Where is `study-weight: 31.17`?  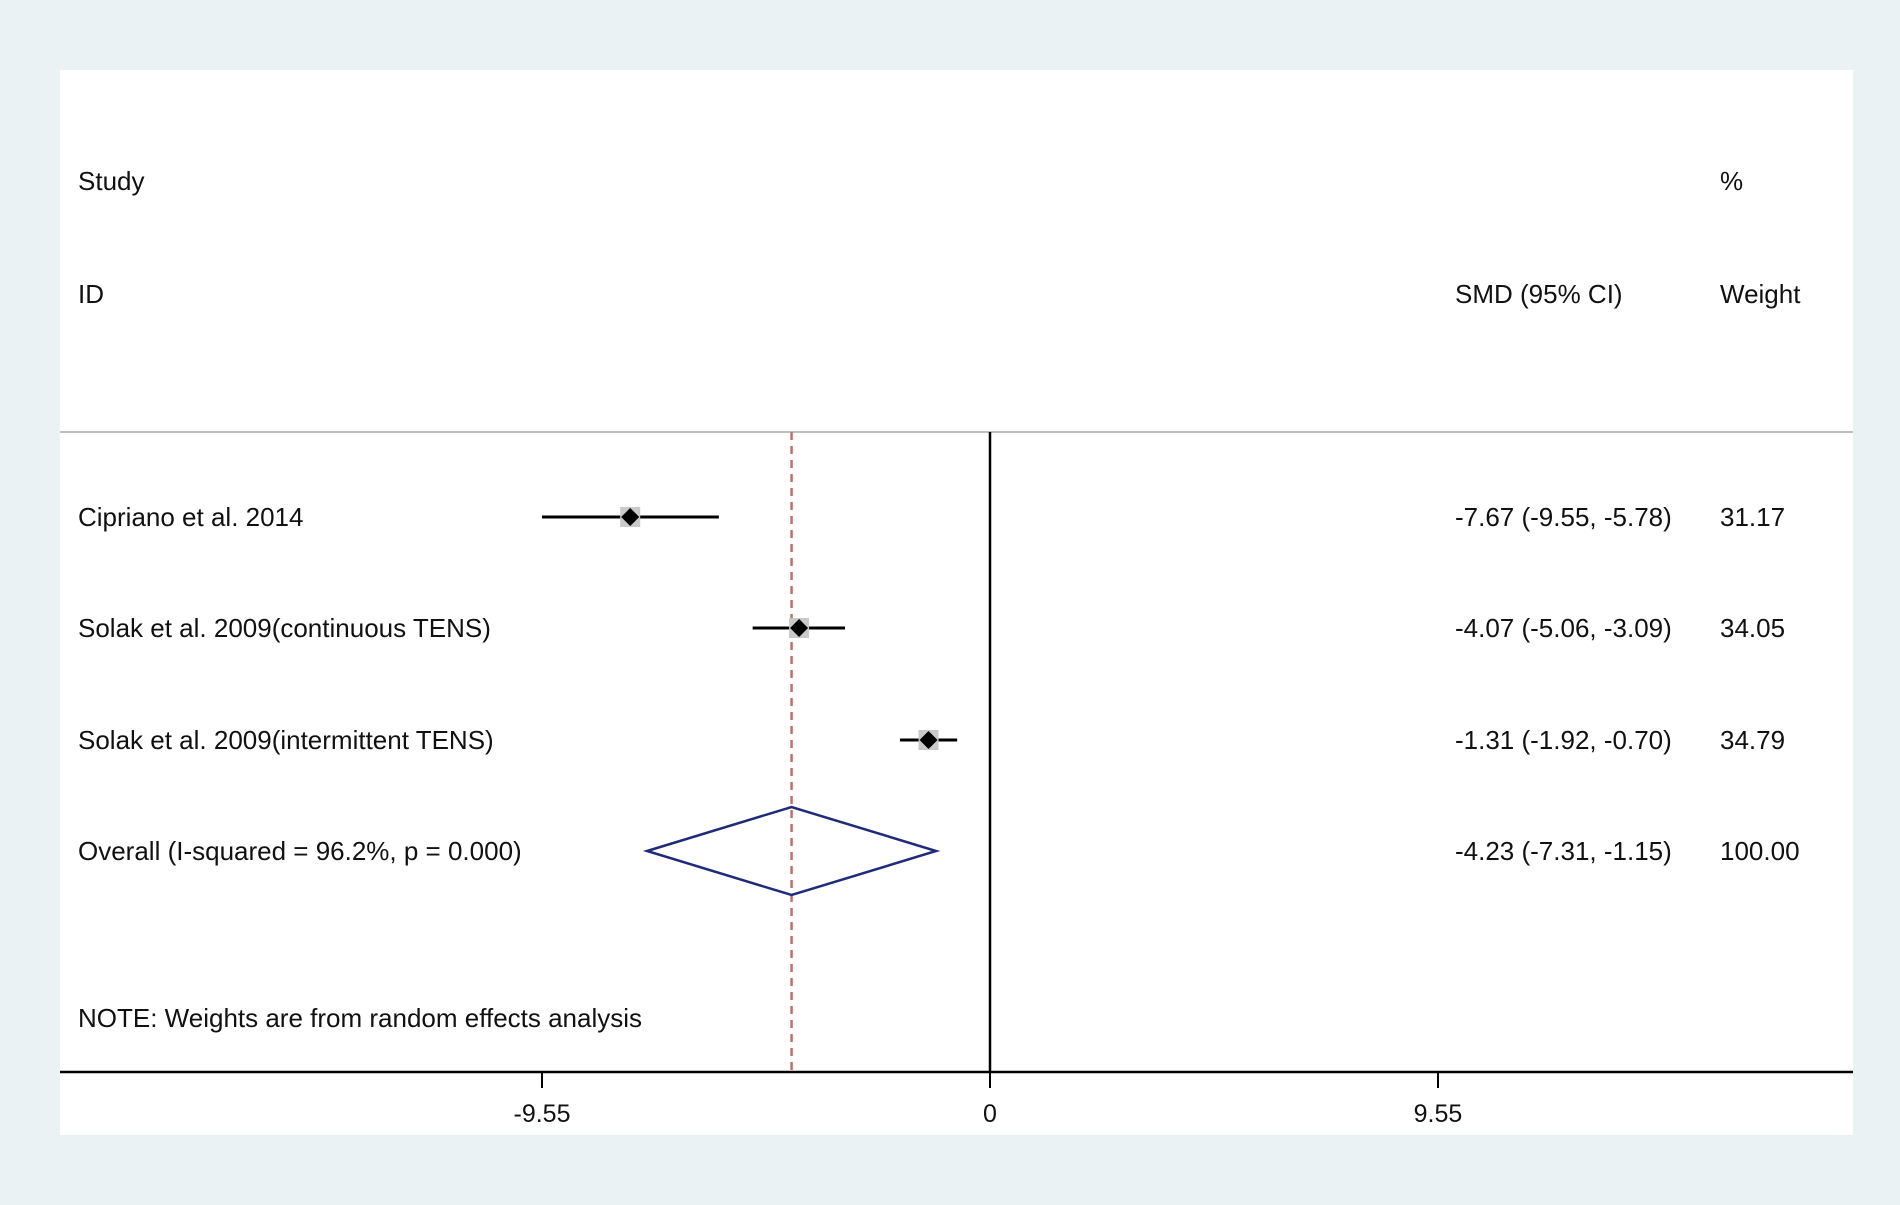 study-weight: 31.17 is located at coordinates (1752, 517).